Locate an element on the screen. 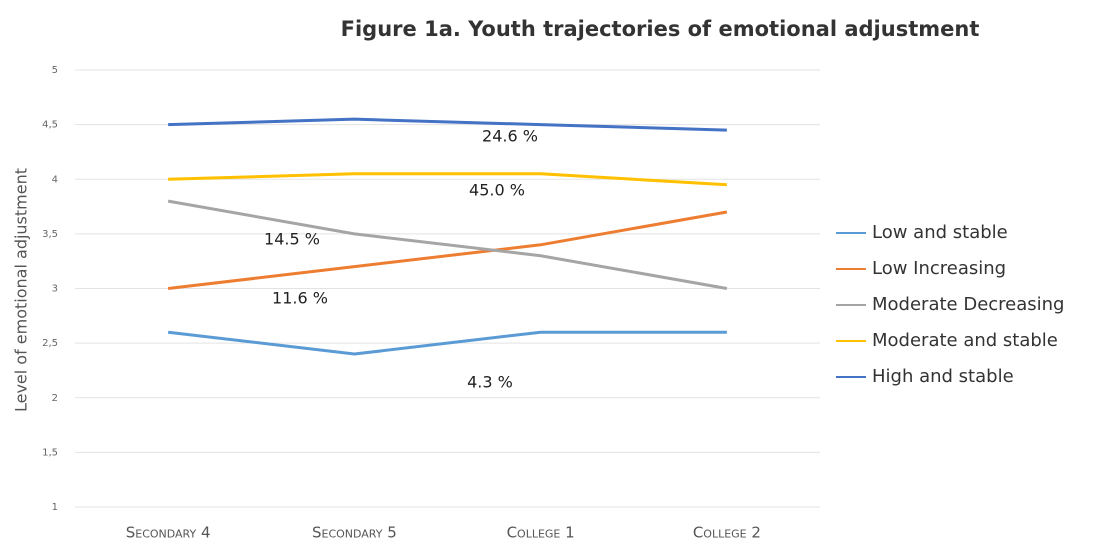 This screenshot has height=547, width=1114. legend-label: Moderate Decreasing is located at coordinates (968, 304).